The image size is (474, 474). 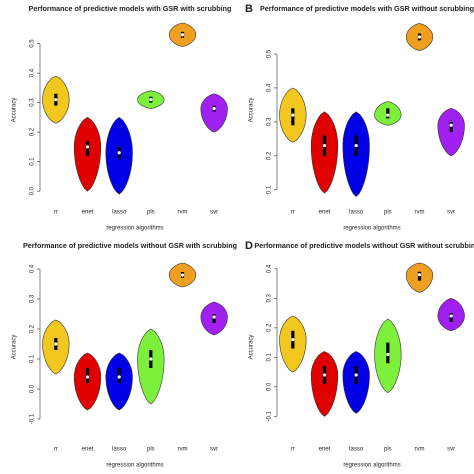 I want to click on panel-label: D, so click(x=249, y=246).